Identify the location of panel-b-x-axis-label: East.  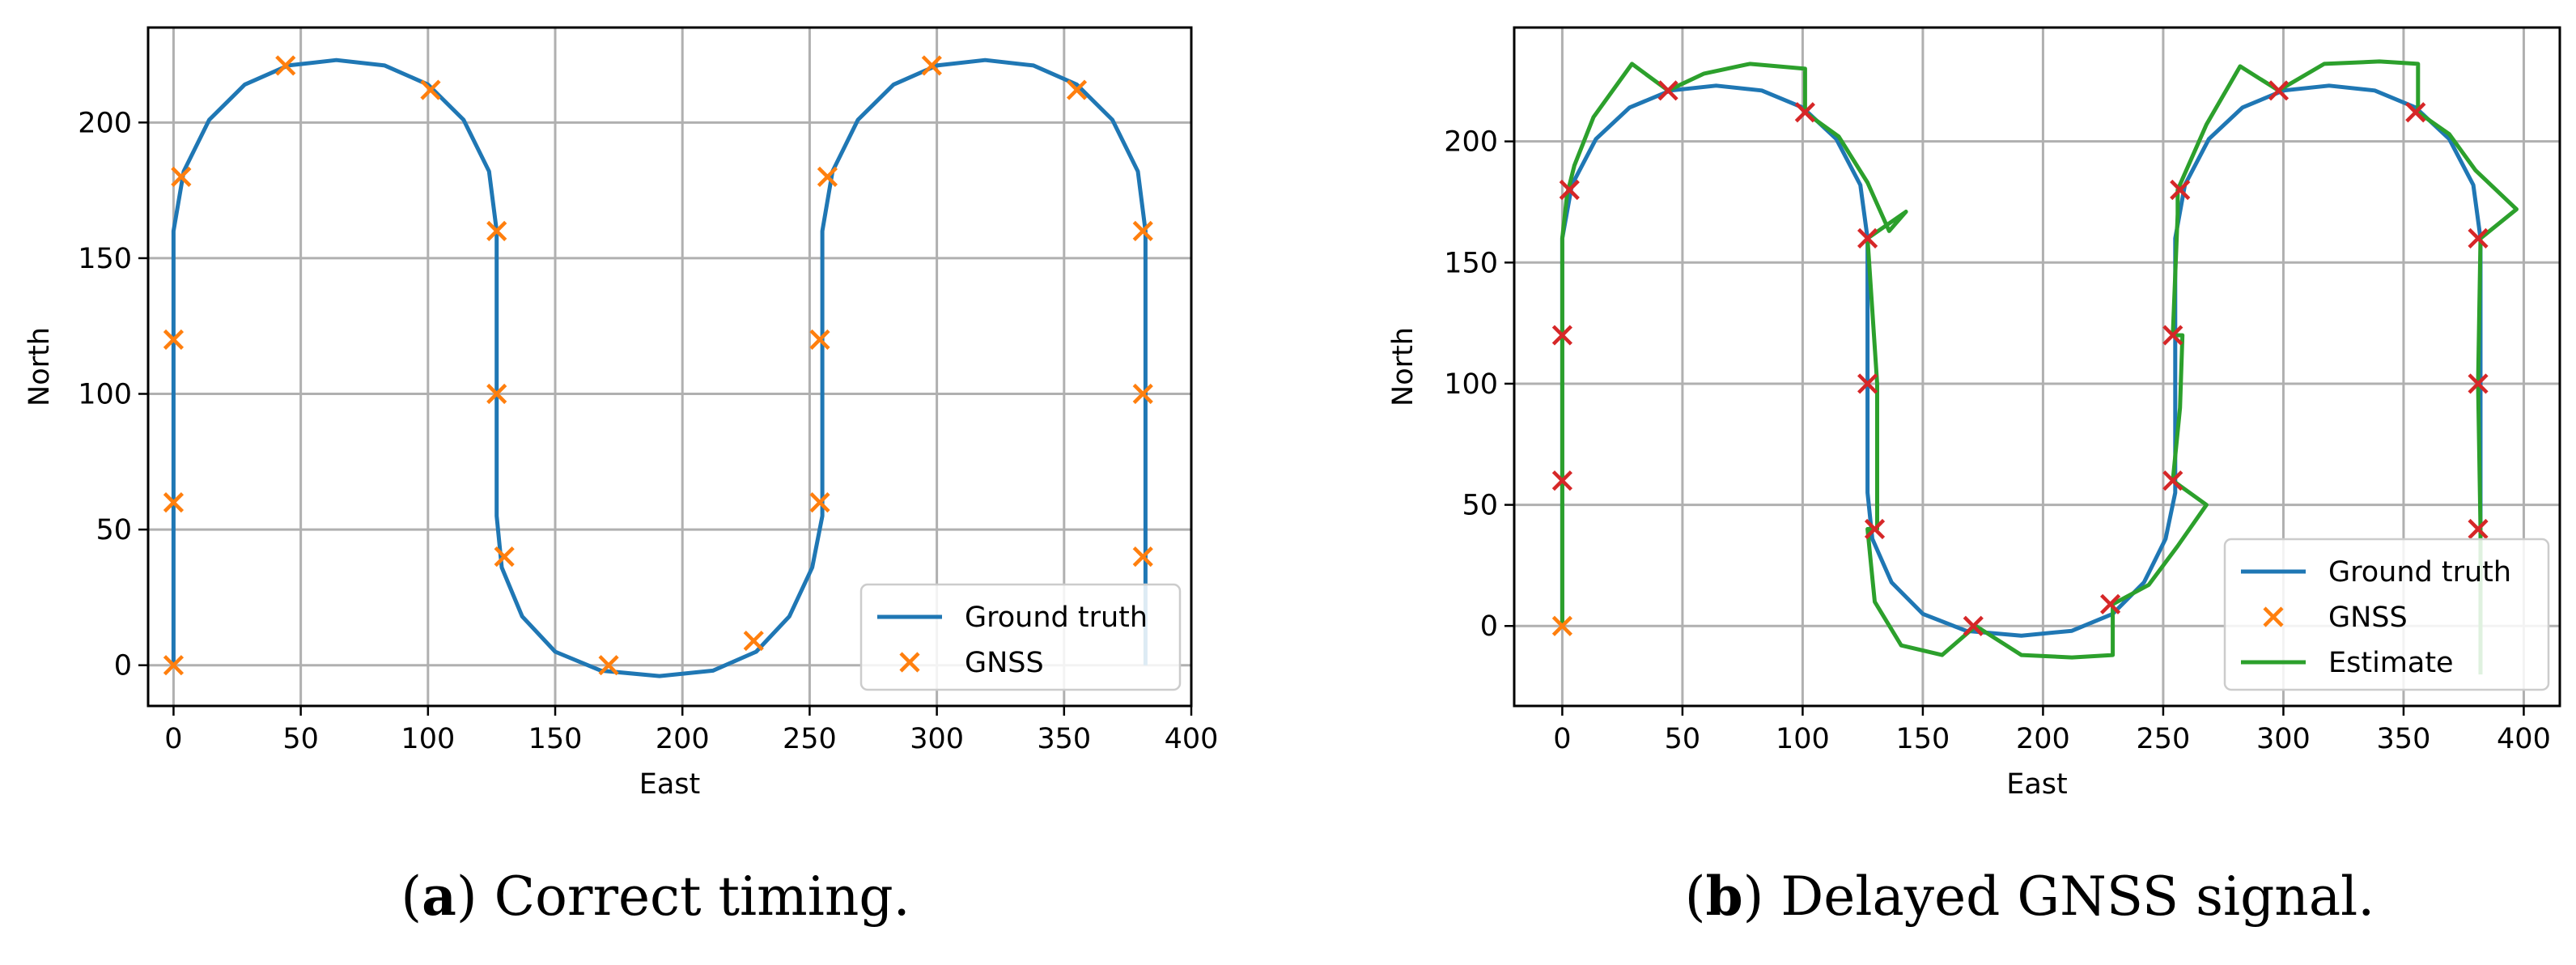
(2037, 785).